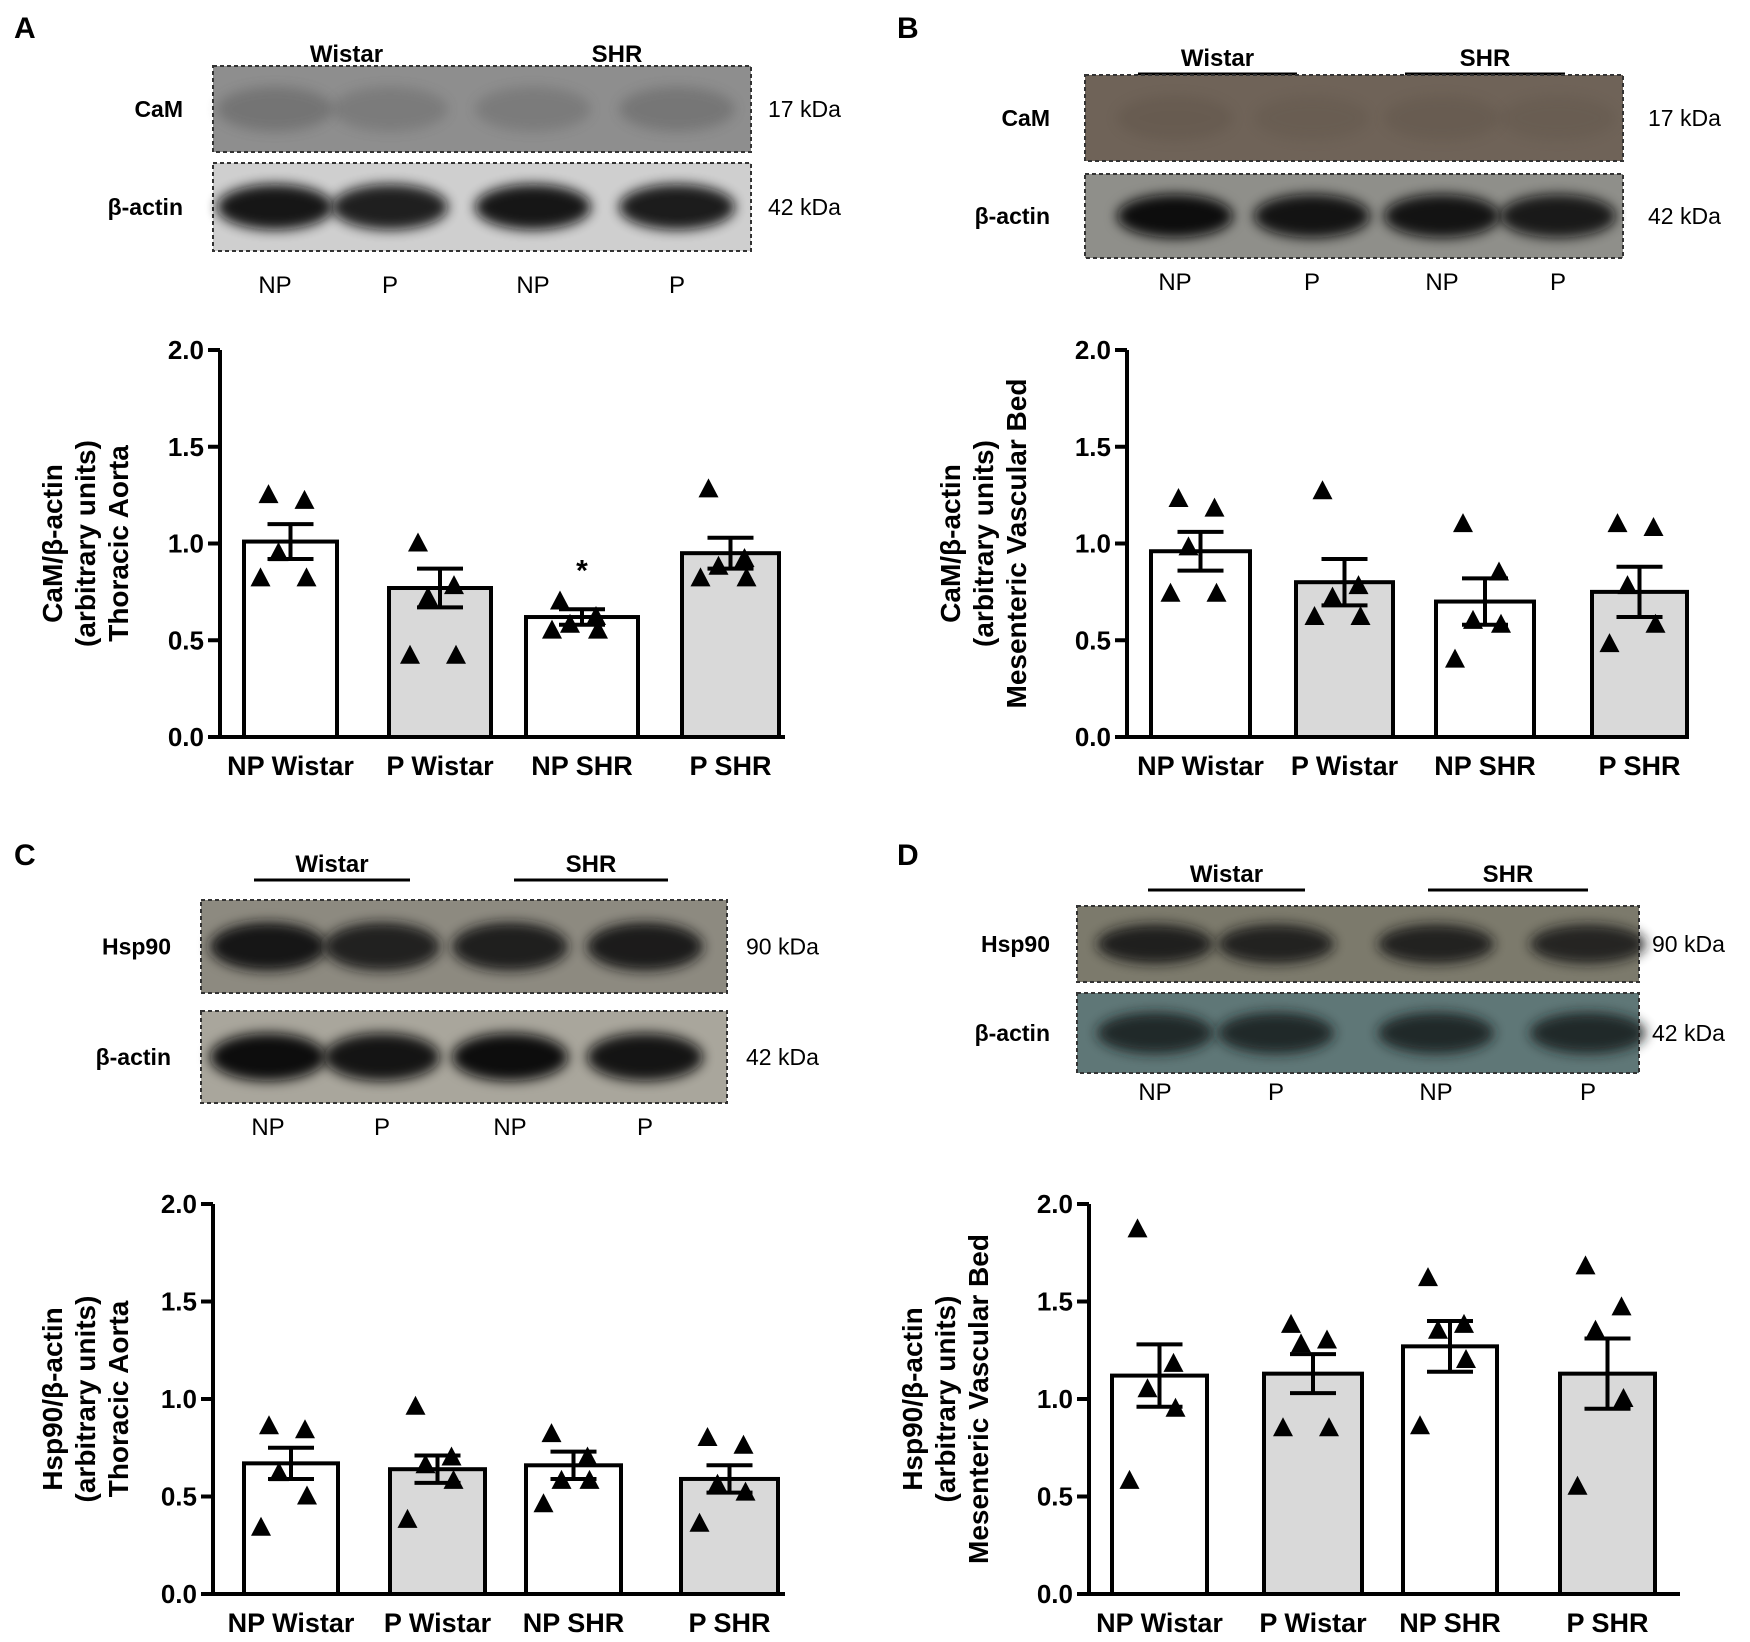  What do you see at coordinates (1350, 1033) in the screenshot?
I see `blot-row: β-actin 42 kDa` at bounding box center [1350, 1033].